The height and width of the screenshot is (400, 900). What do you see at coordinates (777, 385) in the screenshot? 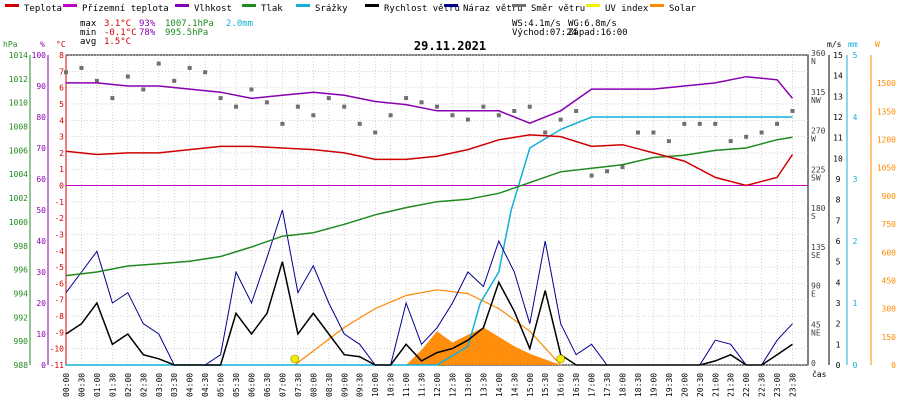
I see `tick-time: 23:00` at bounding box center [777, 385].